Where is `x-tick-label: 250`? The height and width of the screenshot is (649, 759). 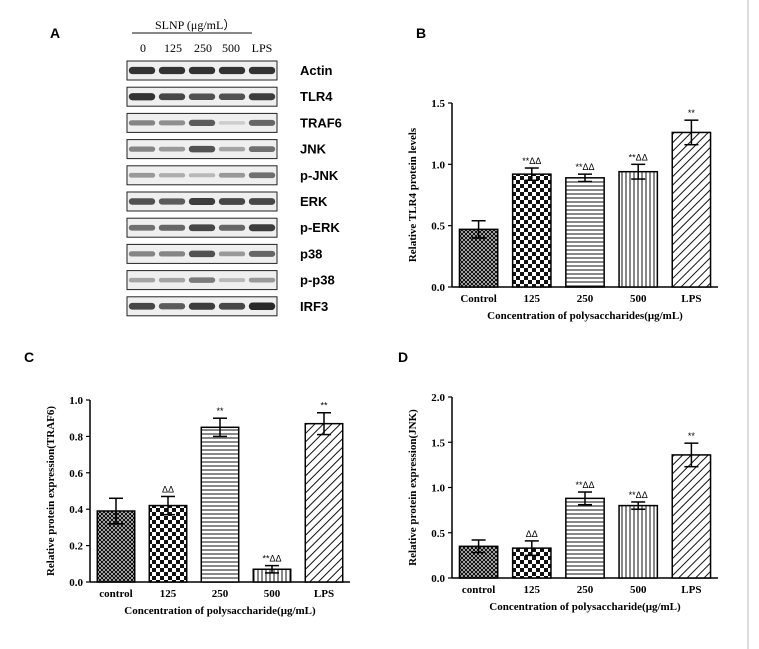 x-tick-label: 250 is located at coordinates (585, 299).